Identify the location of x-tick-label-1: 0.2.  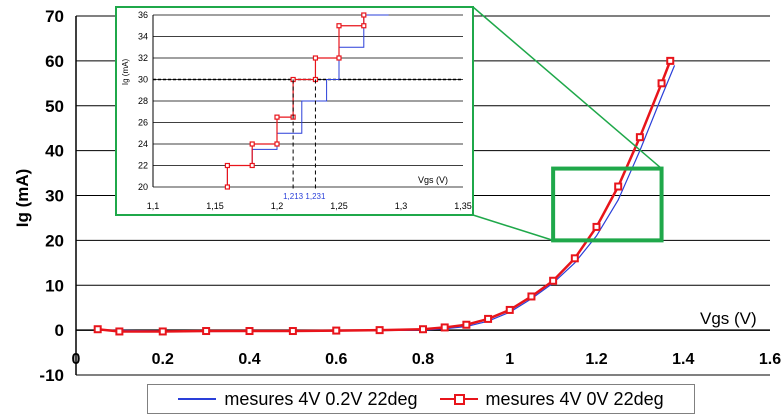
(163, 359).